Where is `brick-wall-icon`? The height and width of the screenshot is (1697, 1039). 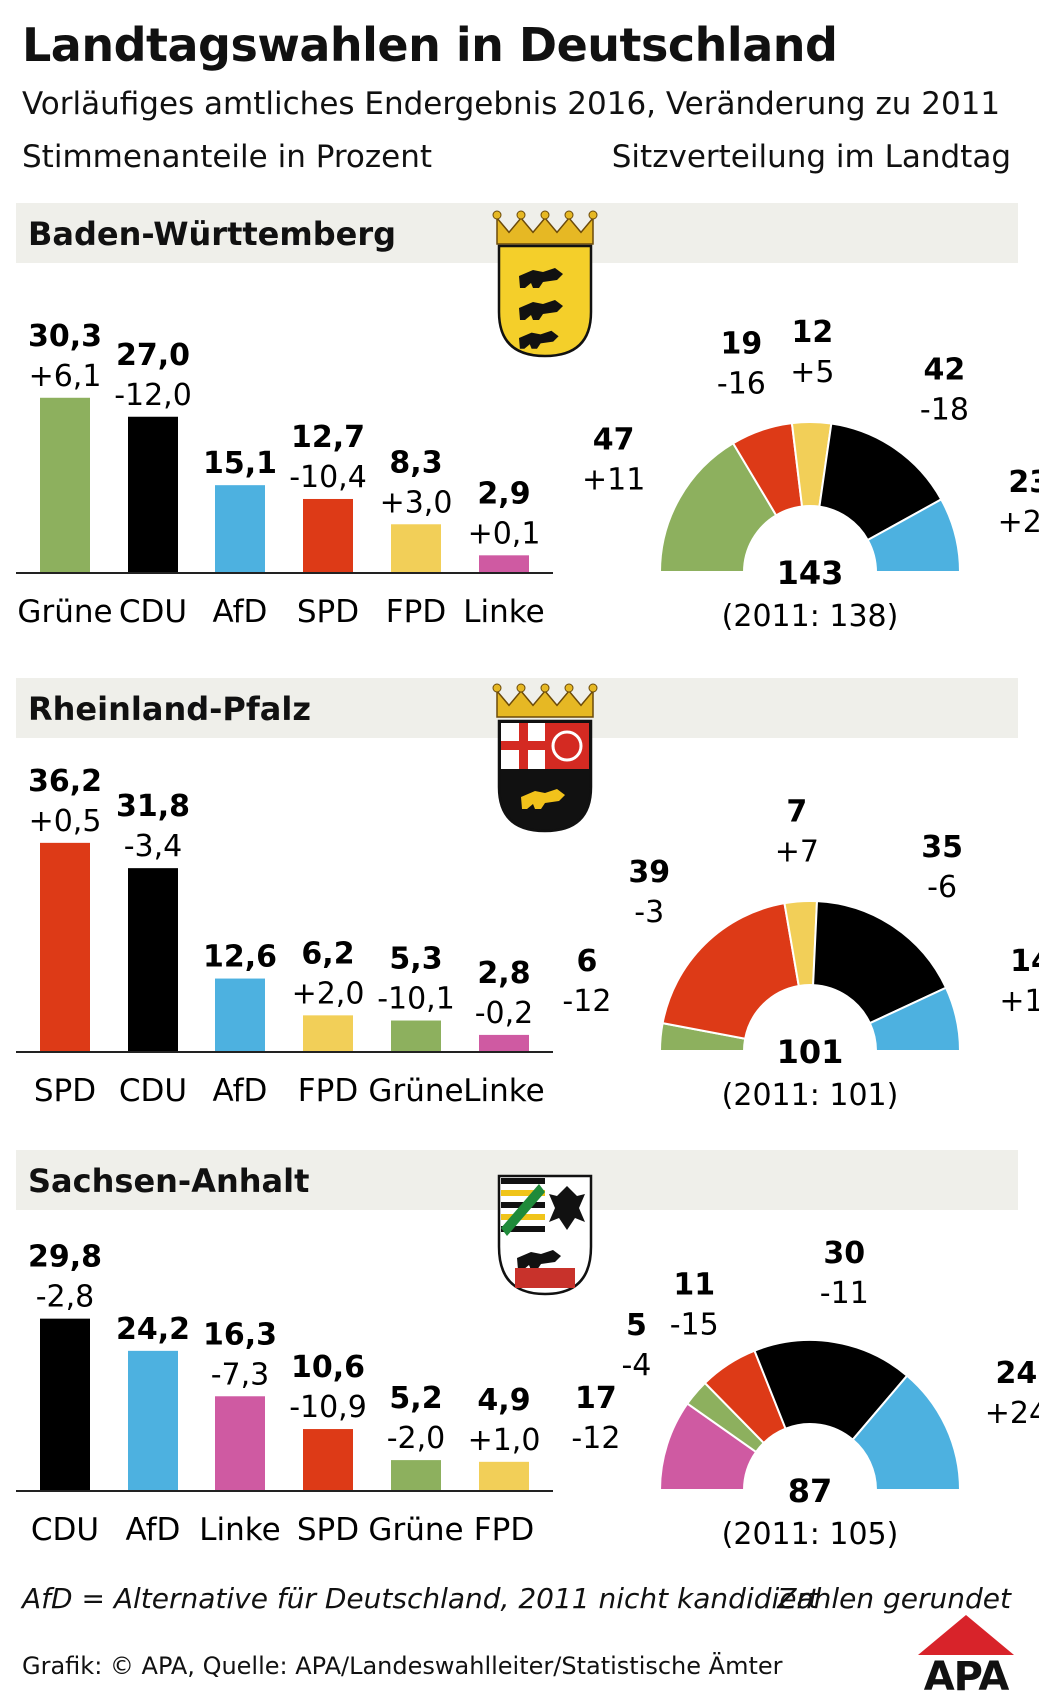
brick-wall-icon is located at coordinates (545, 1278).